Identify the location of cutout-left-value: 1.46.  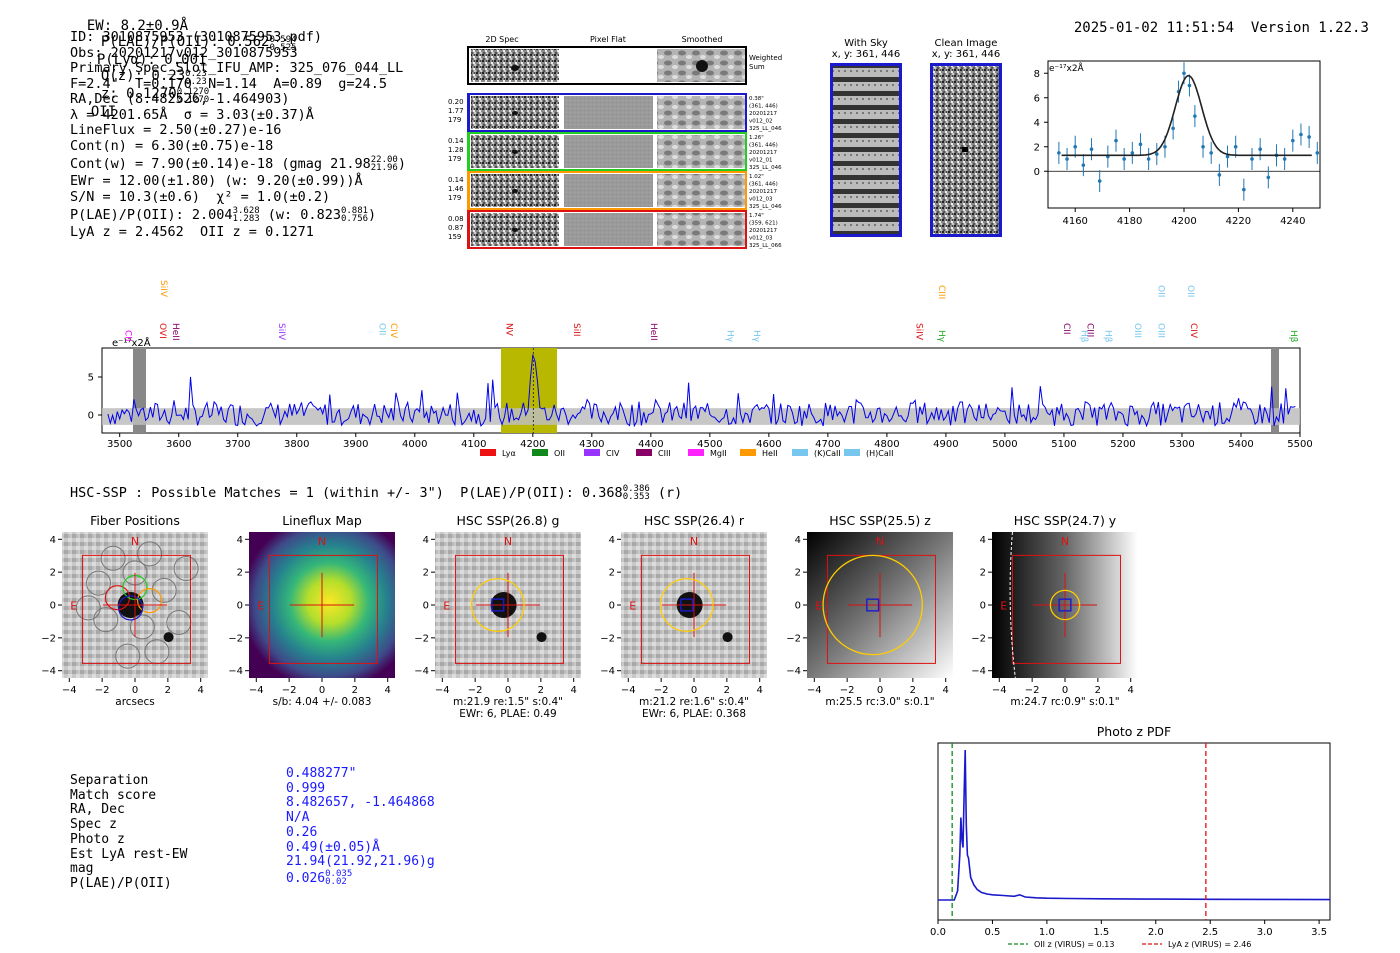
(456, 189).